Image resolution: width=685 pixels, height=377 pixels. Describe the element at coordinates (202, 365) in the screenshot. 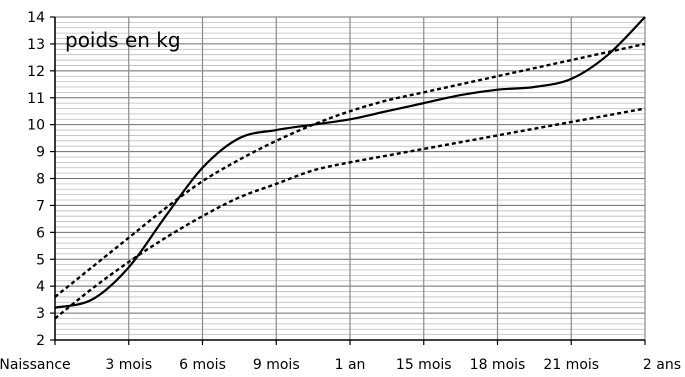

I see `x-tick-label: 6 mois` at that location.